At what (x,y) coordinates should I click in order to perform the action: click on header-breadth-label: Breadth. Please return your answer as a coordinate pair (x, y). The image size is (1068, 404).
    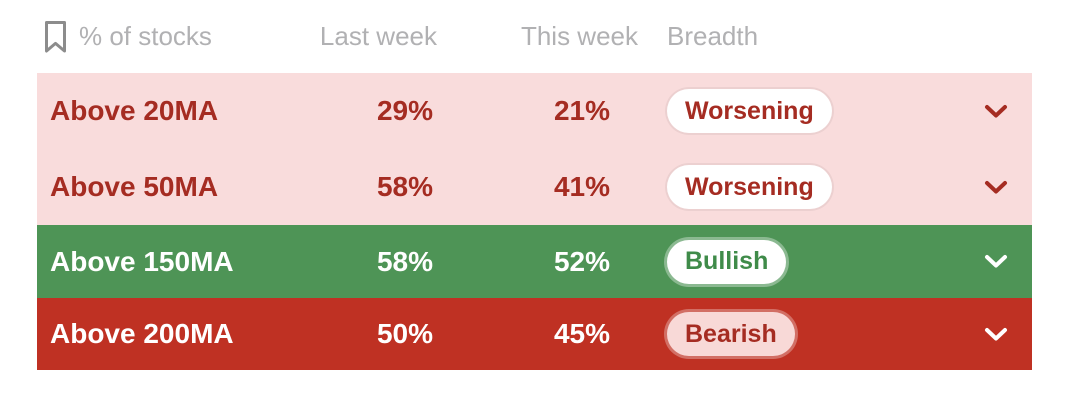
    Looking at the image, I should click on (713, 36).